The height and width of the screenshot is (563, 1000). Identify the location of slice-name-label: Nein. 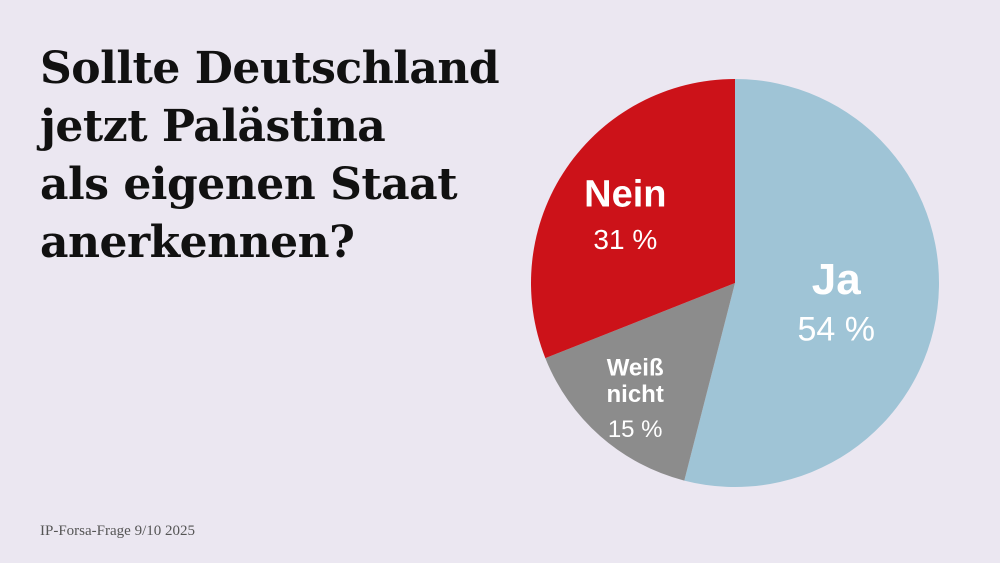
(625, 194).